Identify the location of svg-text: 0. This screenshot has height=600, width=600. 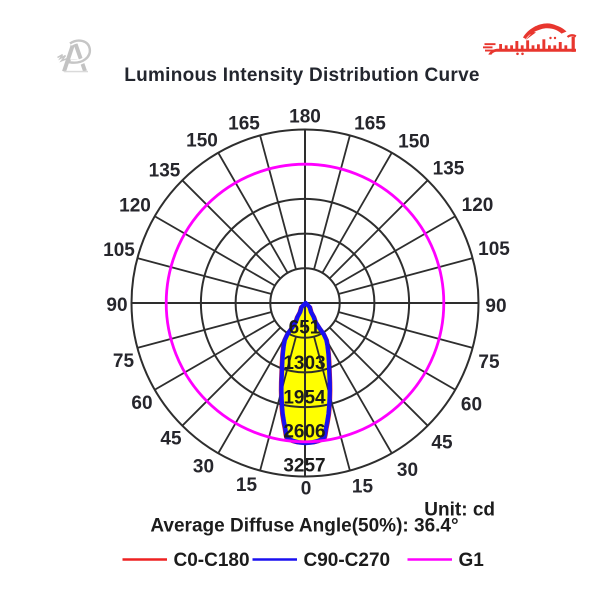
(306, 489).